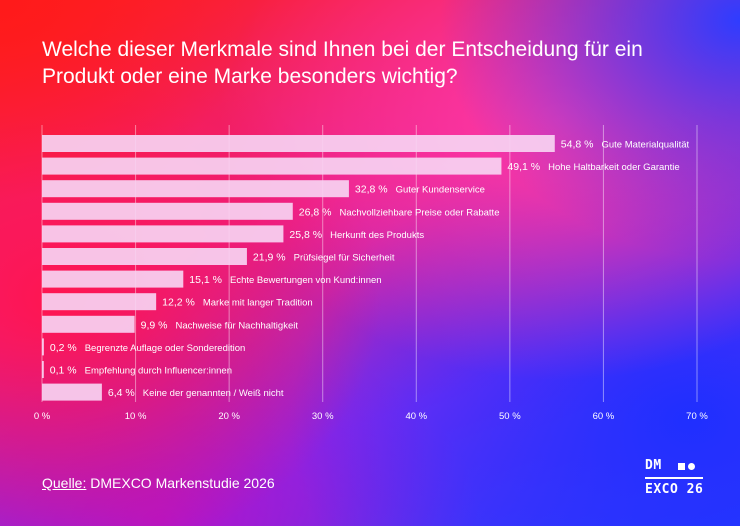  What do you see at coordinates (371, 190) in the screenshot?
I see `bar-value-label: 32,8 %` at bounding box center [371, 190].